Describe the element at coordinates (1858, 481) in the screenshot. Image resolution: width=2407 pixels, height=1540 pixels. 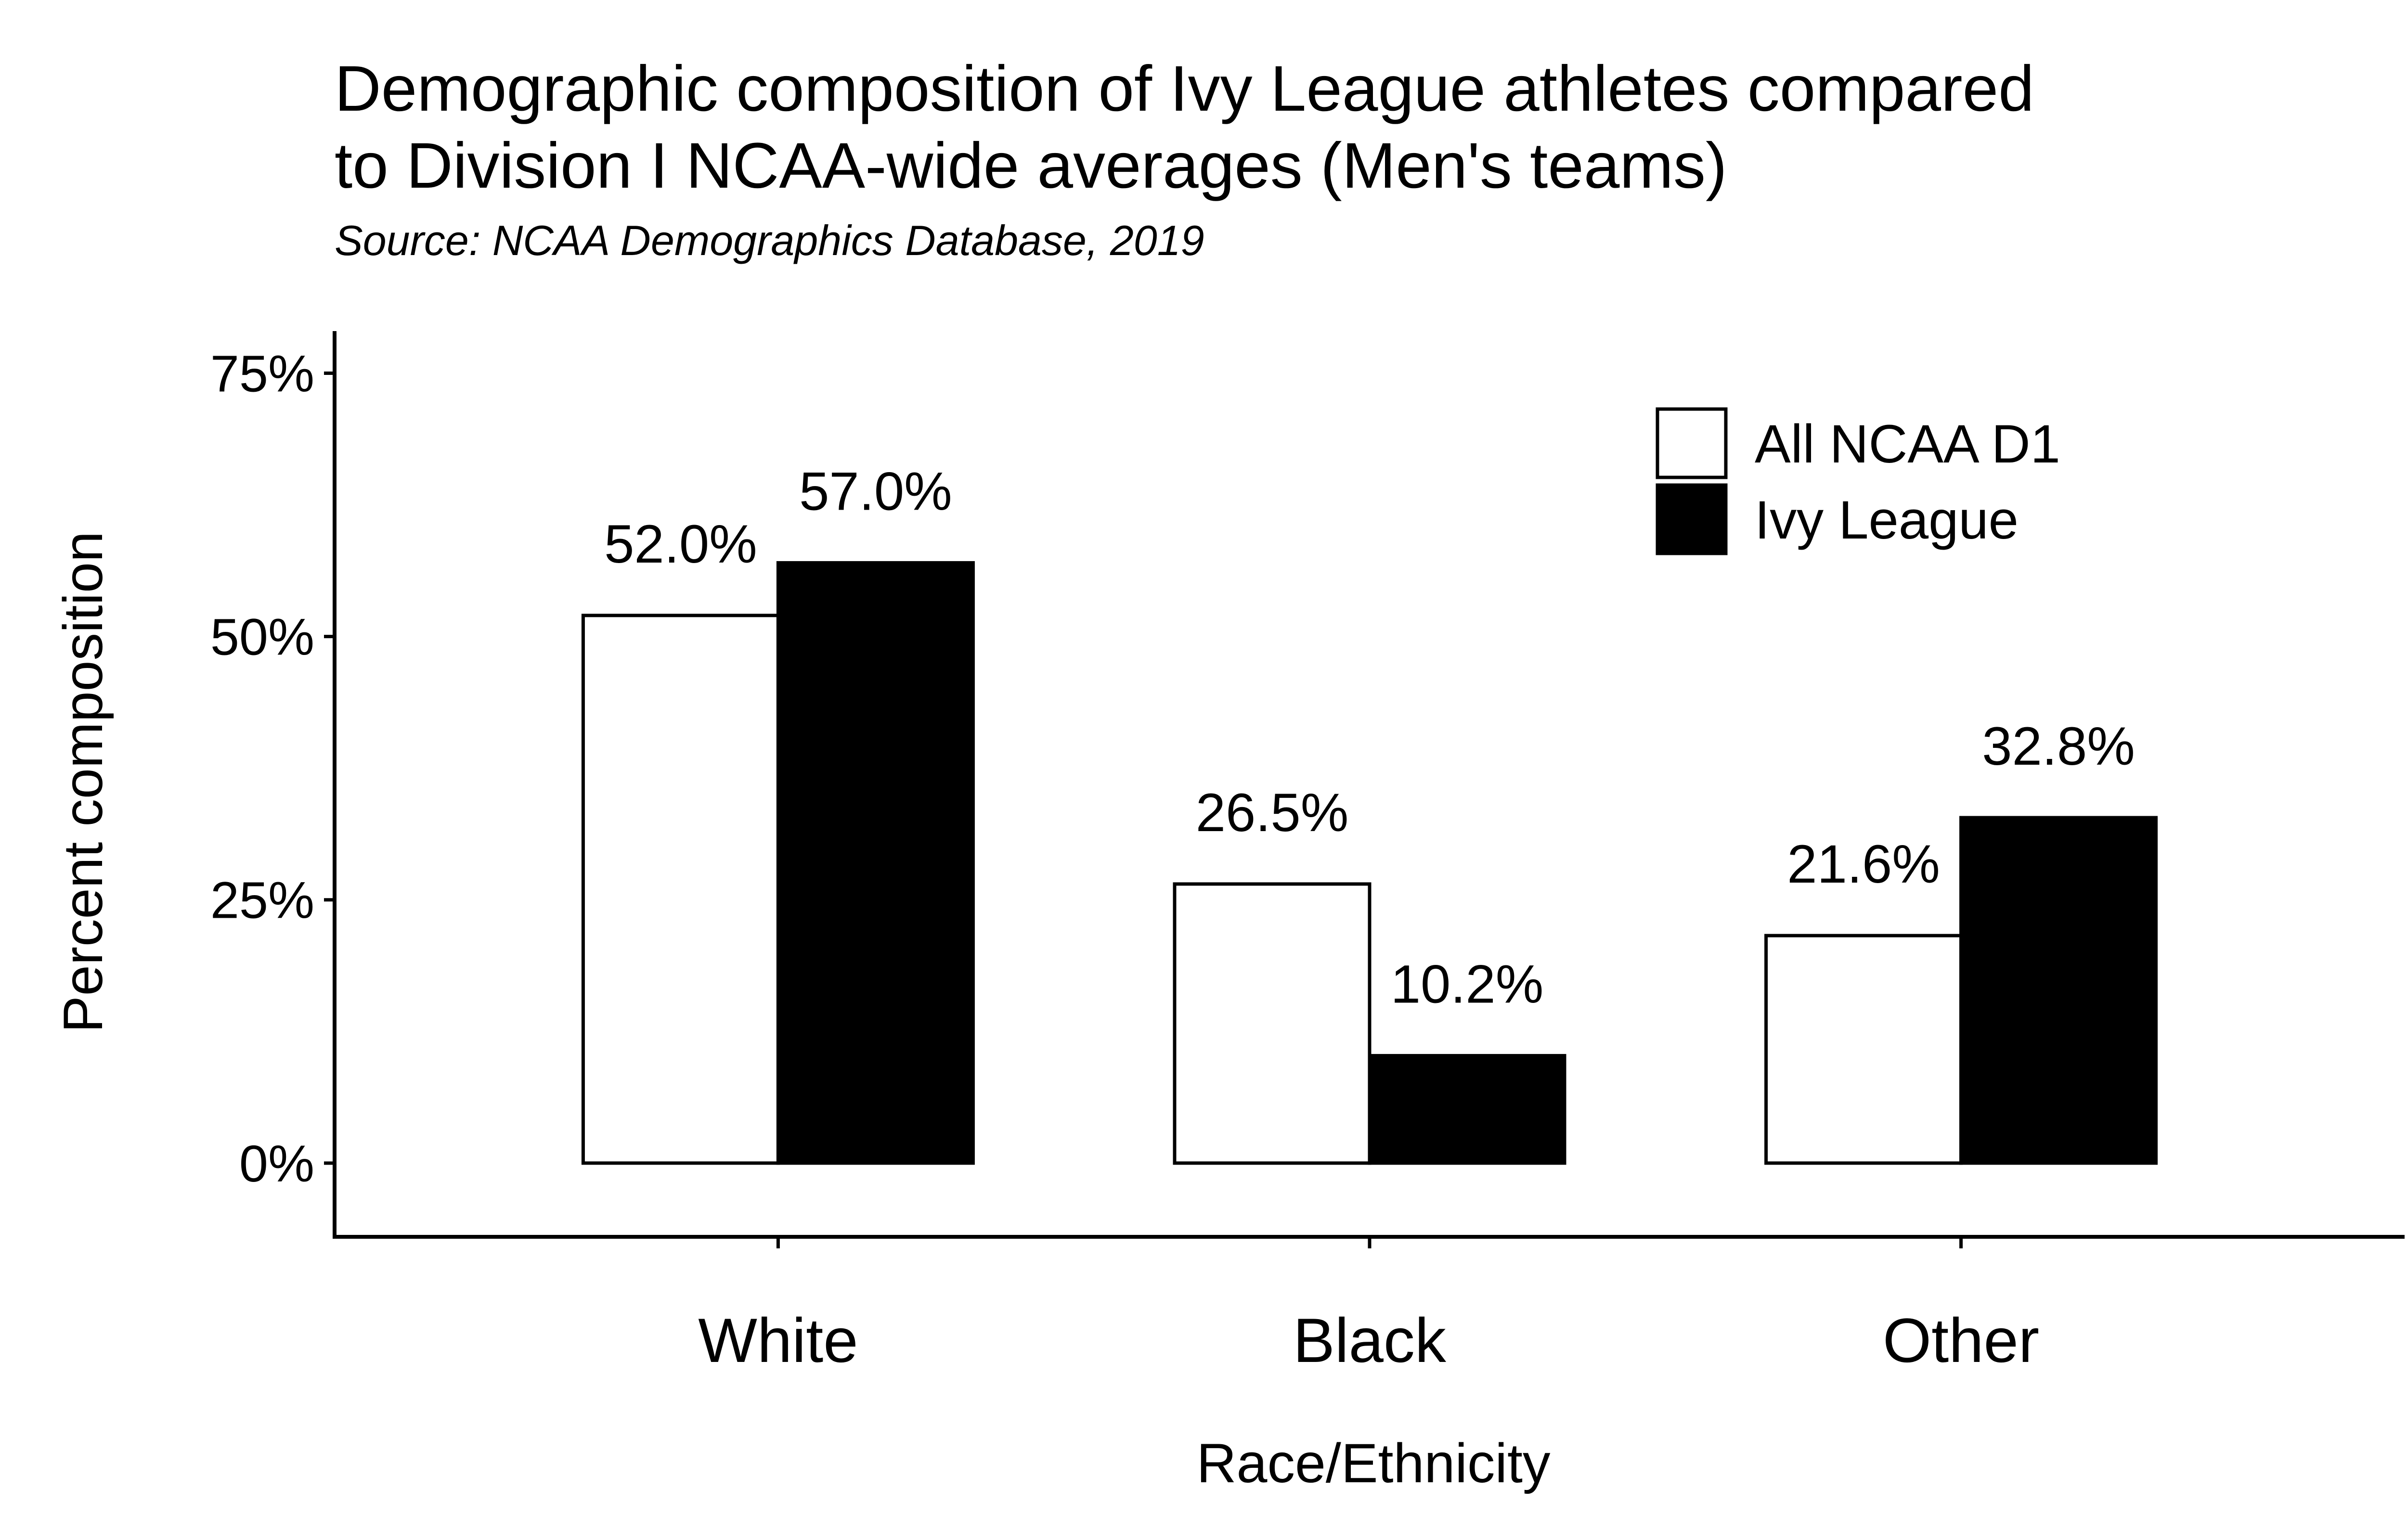
I see `legend: All NCAA D1 Ivy League` at that location.